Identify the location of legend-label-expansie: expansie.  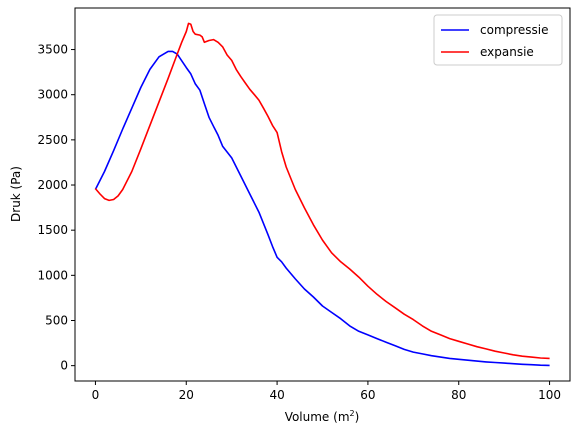
(507, 52).